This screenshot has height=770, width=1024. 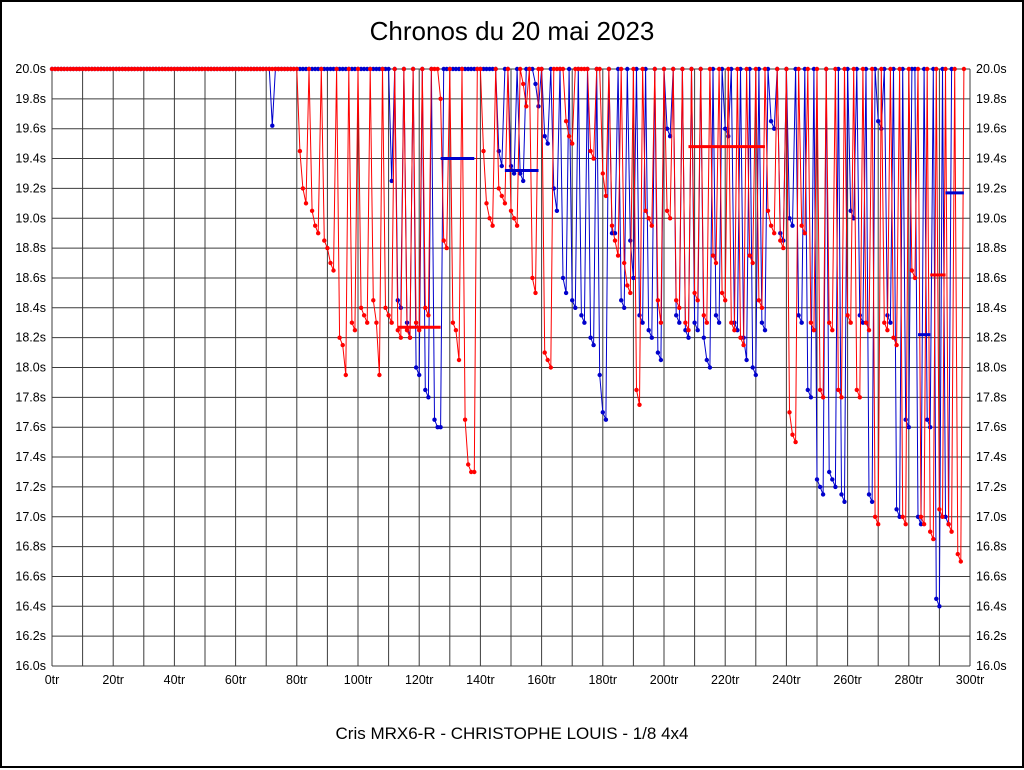 I want to click on svg-text: 280tr, so click(x=909, y=680).